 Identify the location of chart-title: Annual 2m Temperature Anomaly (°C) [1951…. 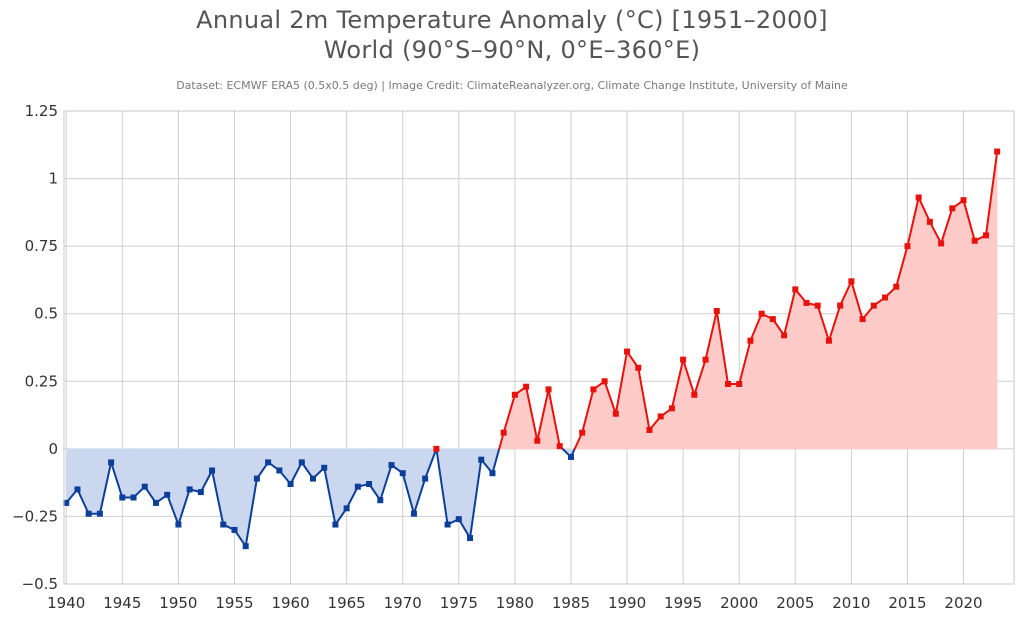
(512, 20).